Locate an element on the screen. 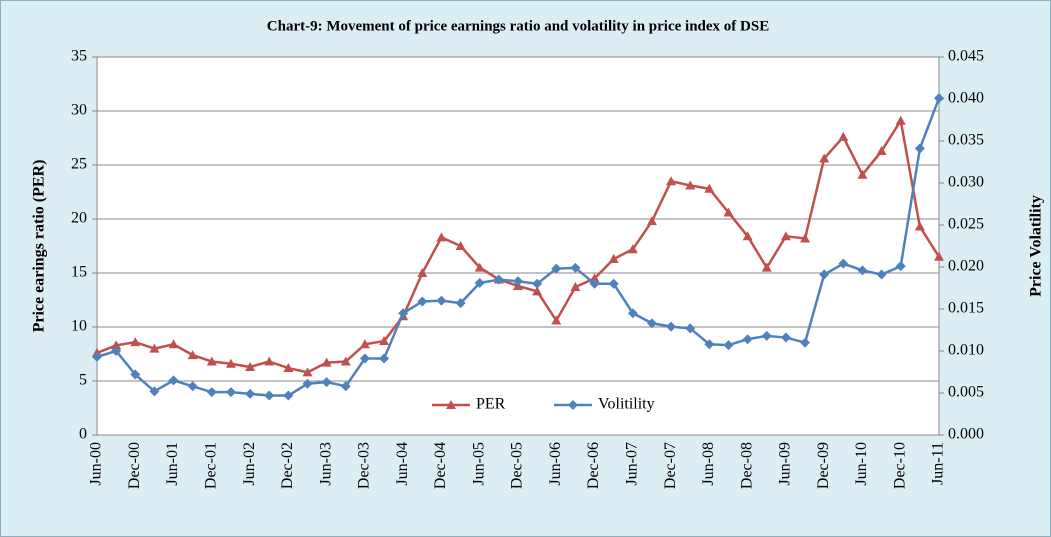 The width and height of the screenshot is (1051, 537). y2-tick-label: 0.010 is located at coordinates (966, 350).